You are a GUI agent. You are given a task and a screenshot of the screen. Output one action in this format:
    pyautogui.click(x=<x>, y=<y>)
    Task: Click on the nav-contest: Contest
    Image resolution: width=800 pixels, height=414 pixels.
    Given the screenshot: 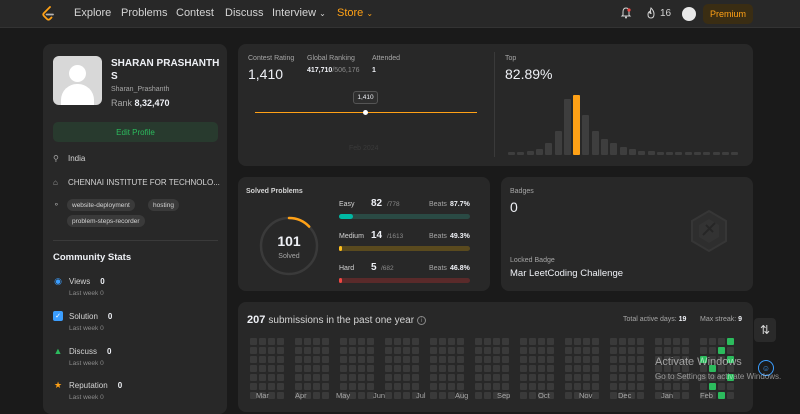 What is the action you would take?
    pyautogui.click(x=195, y=13)
    